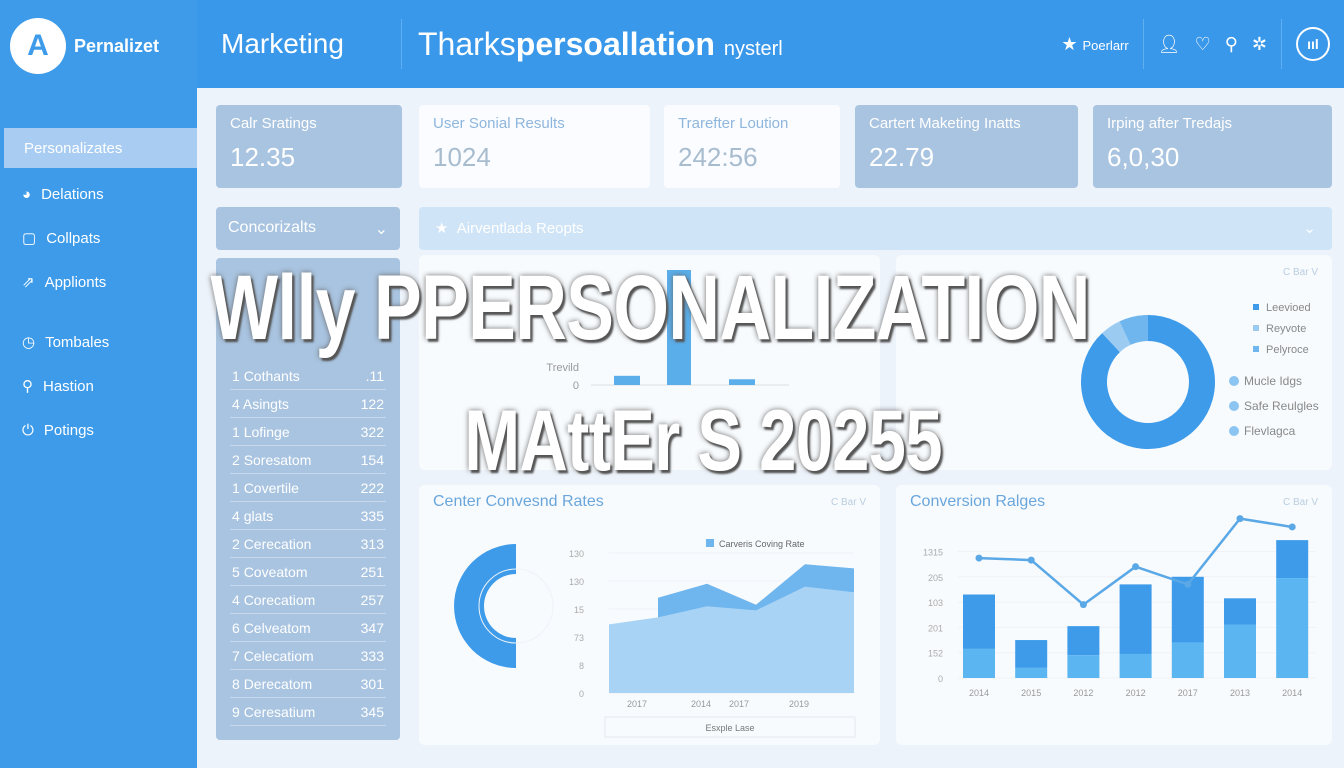 The height and width of the screenshot is (768, 1344). Describe the element at coordinates (902, 157) in the screenshot. I see `stat-value: 22.79` at that location.